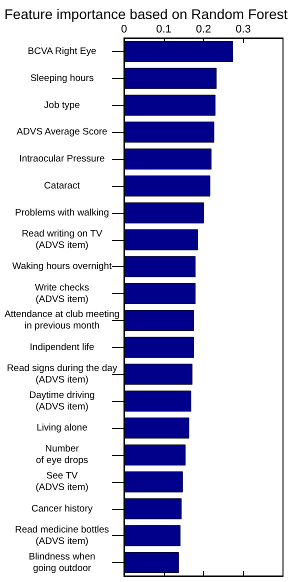 This screenshot has width=292, height=582. Describe the element at coordinates (62, 320) in the screenshot. I see `y-tick-label: Attendance at club meeting in previous month` at that location.